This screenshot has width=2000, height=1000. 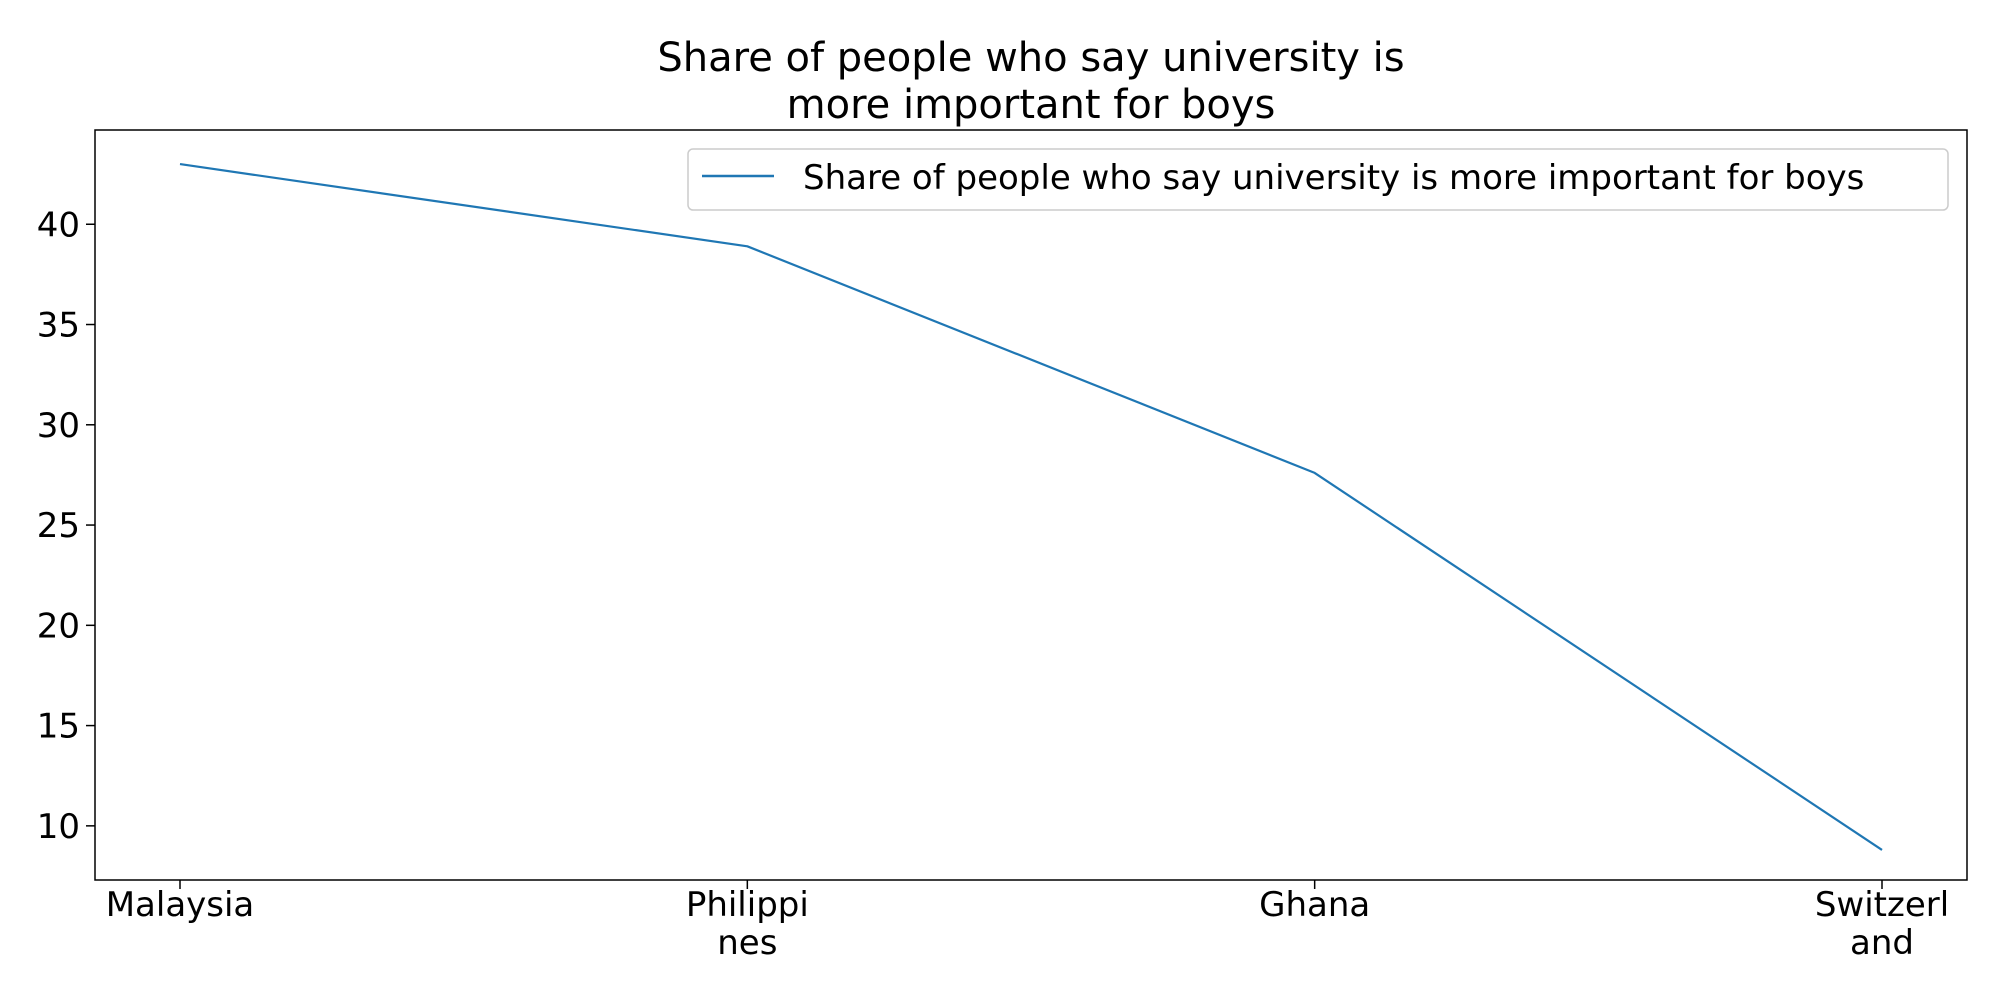 I want to click on y-tick-label: 35, so click(x=58, y=326).